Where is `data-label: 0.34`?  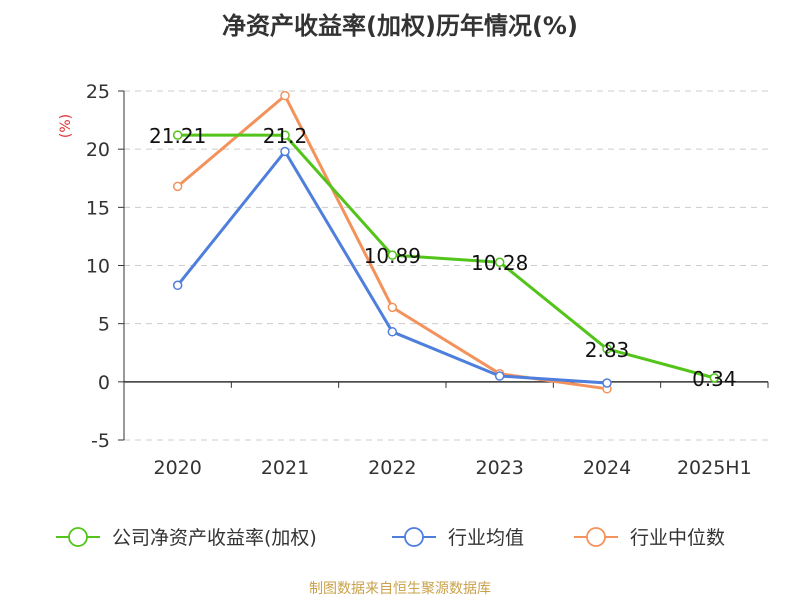
data-label: 0.34 is located at coordinates (714, 379).